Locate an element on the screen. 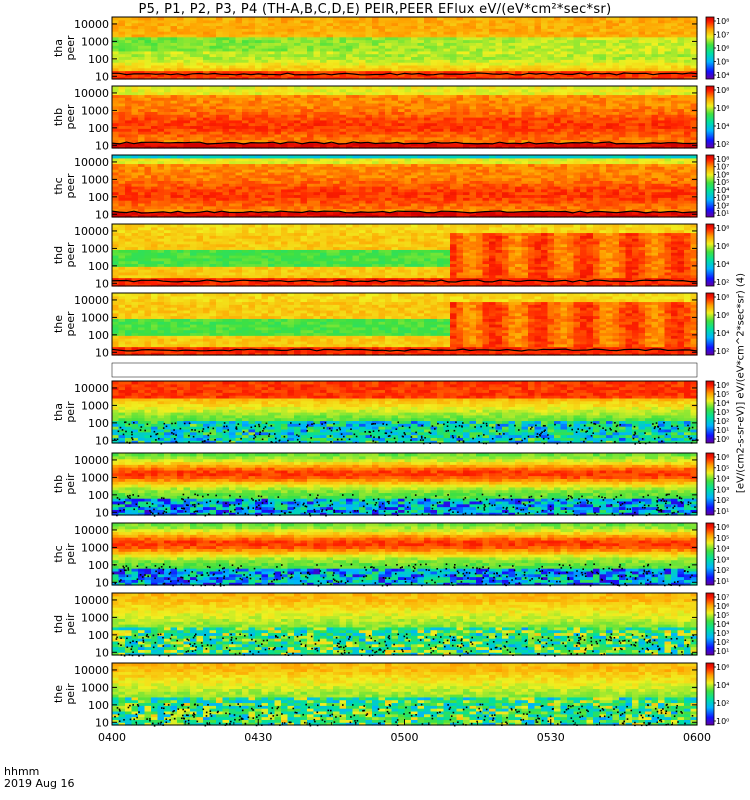 Image resolution: width=750 pixels, height=800 pixels. y-tick-label: 10000 is located at coordinates (91, 24).